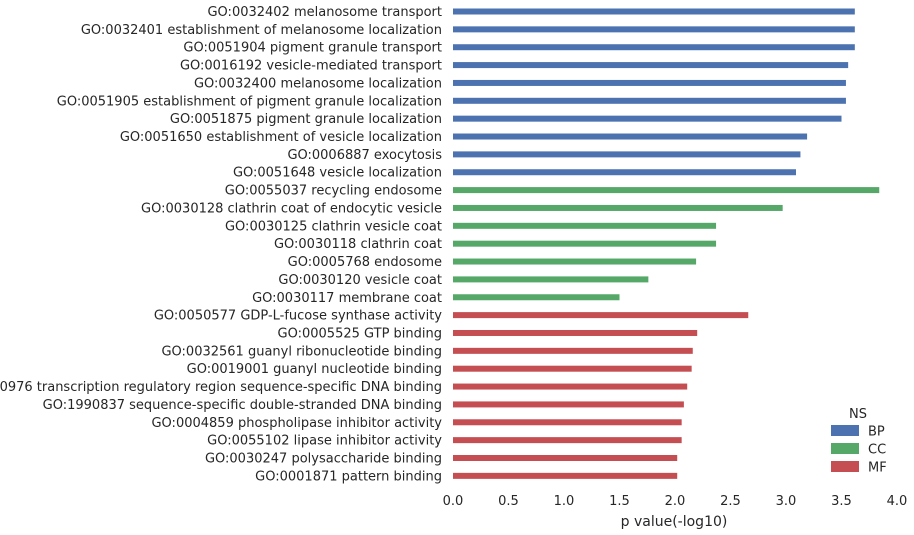  Describe the element at coordinates (360, 333) in the screenshot. I see `category-label: GO:0005525 GTP binding` at that location.